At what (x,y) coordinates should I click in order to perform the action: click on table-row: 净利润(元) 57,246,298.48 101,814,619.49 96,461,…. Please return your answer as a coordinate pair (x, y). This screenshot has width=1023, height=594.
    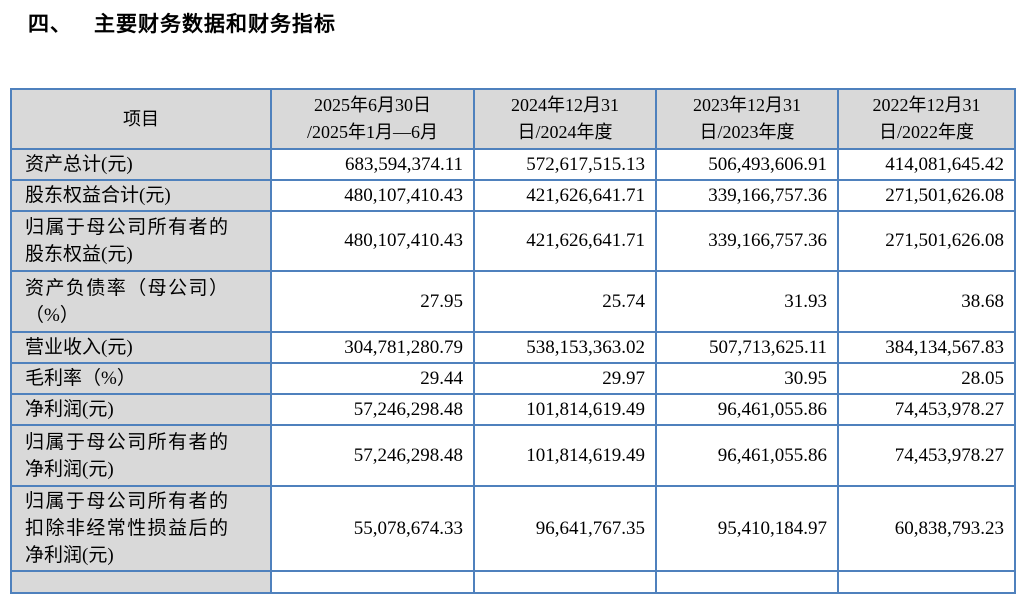
    Looking at the image, I should click on (513, 409).